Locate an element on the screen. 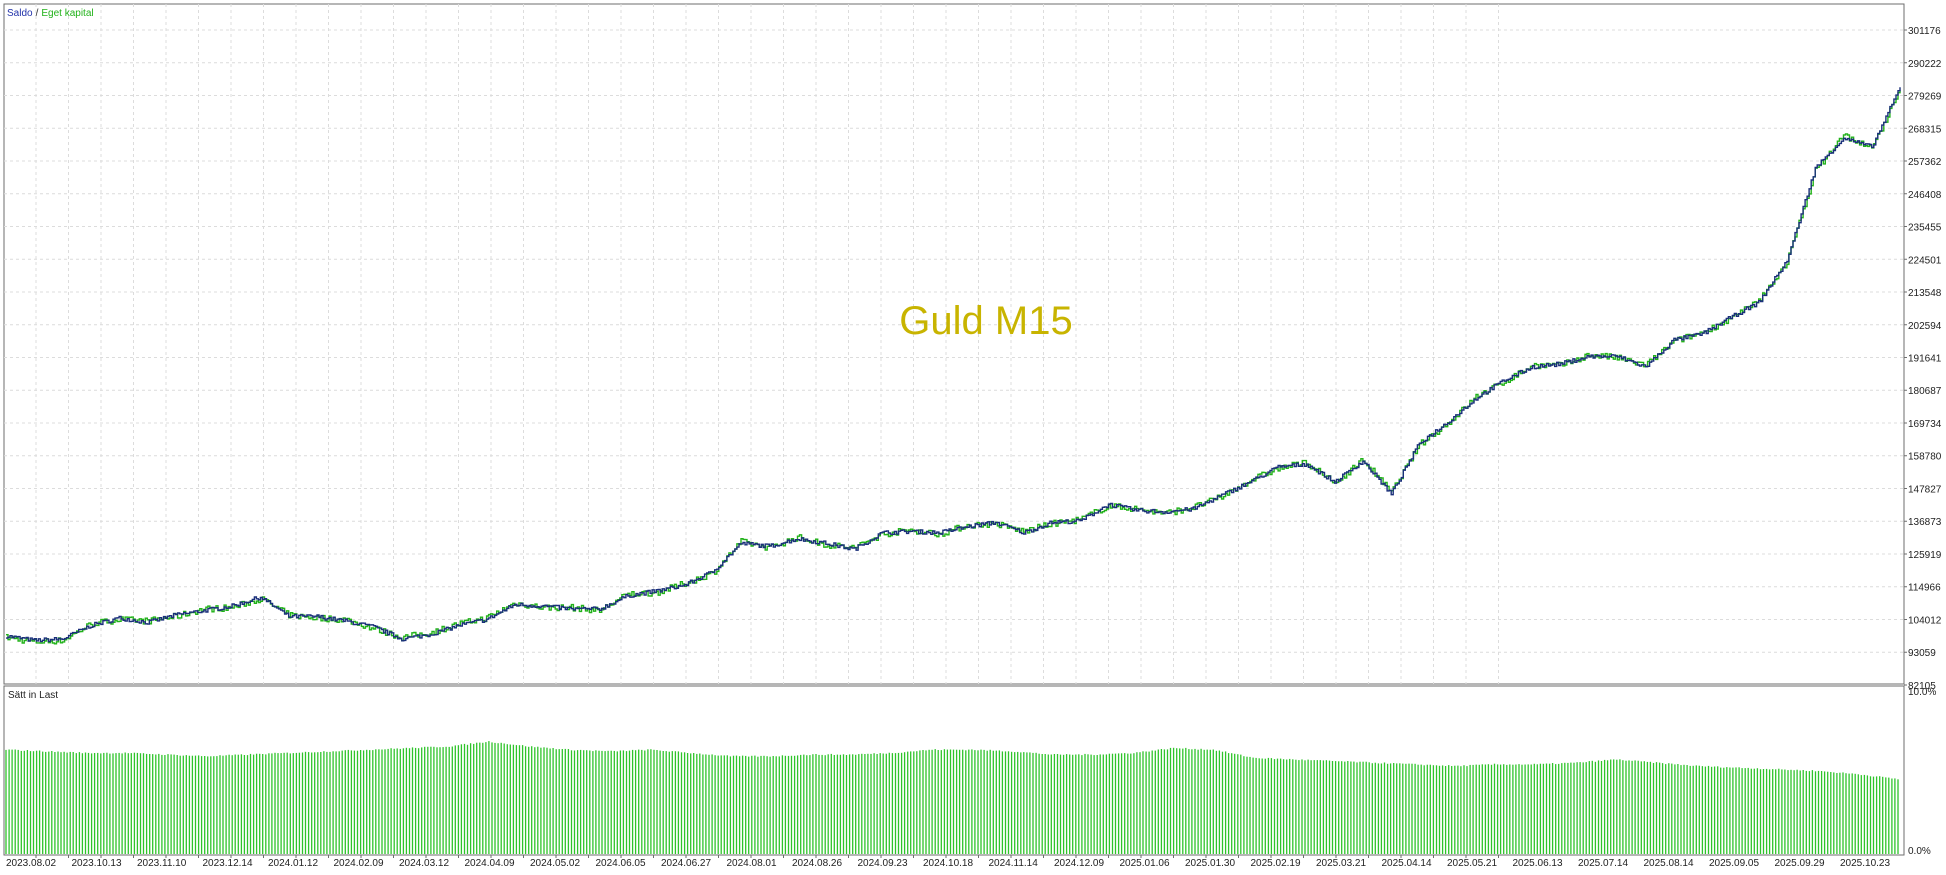  load-panel-title: Sätt in Last is located at coordinates (33, 695).